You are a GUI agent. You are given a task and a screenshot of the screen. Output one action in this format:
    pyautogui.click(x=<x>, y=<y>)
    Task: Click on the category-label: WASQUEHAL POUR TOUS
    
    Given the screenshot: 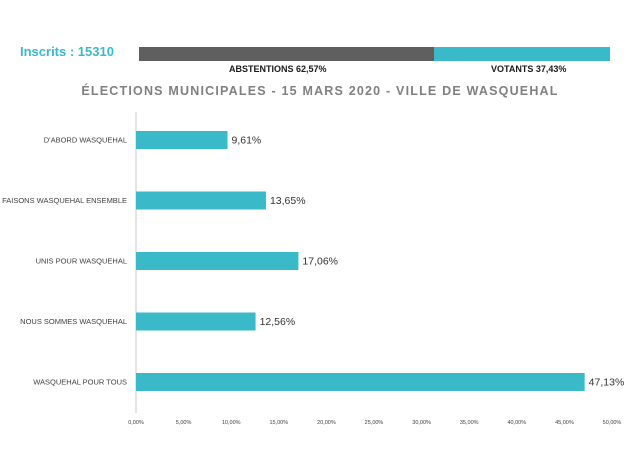 What is the action you would take?
    pyautogui.click(x=80, y=382)
    